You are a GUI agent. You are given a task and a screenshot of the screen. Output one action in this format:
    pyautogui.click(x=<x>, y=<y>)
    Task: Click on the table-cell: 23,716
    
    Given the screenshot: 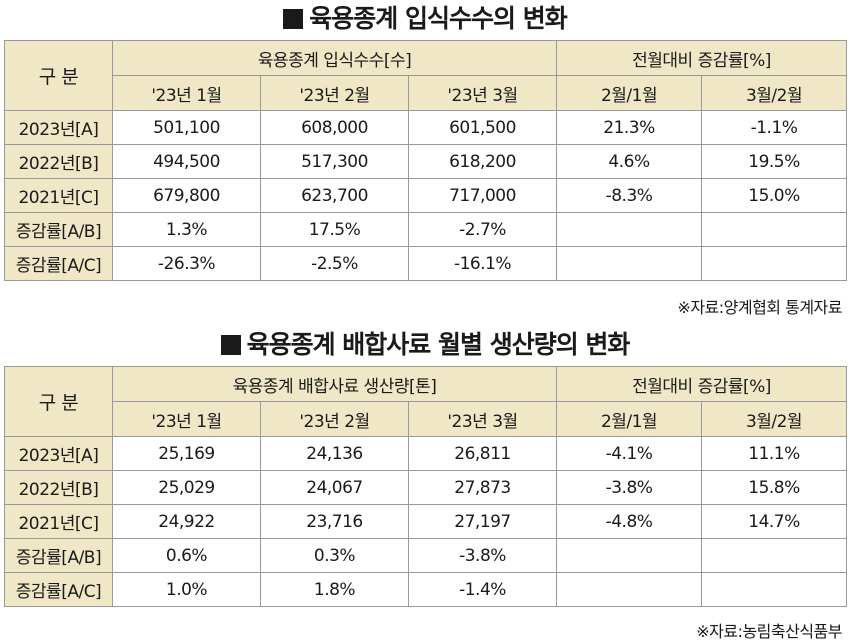 What is the action you would take?
    pyautogui.click(x=334, y=521)
    